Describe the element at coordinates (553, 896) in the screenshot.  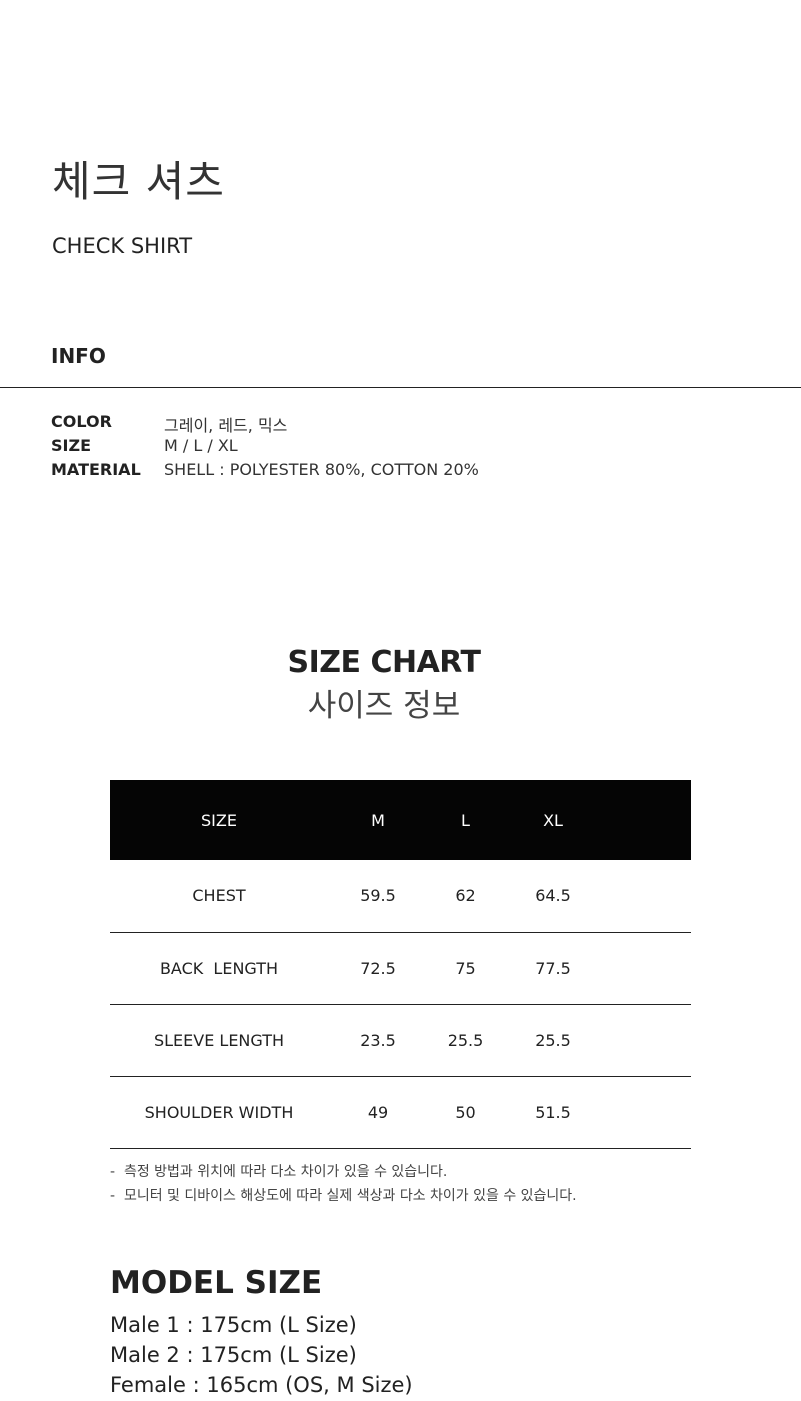
I see `cell: 64.5` at that location.